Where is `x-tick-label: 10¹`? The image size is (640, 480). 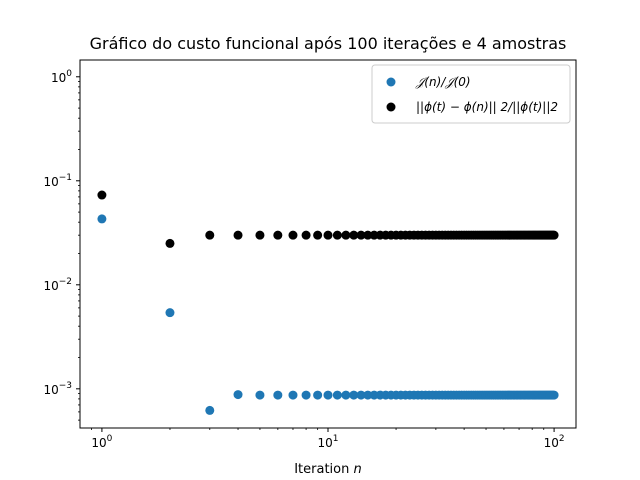
x-tick-label: 10¹ is located at coordinates (327, 442).